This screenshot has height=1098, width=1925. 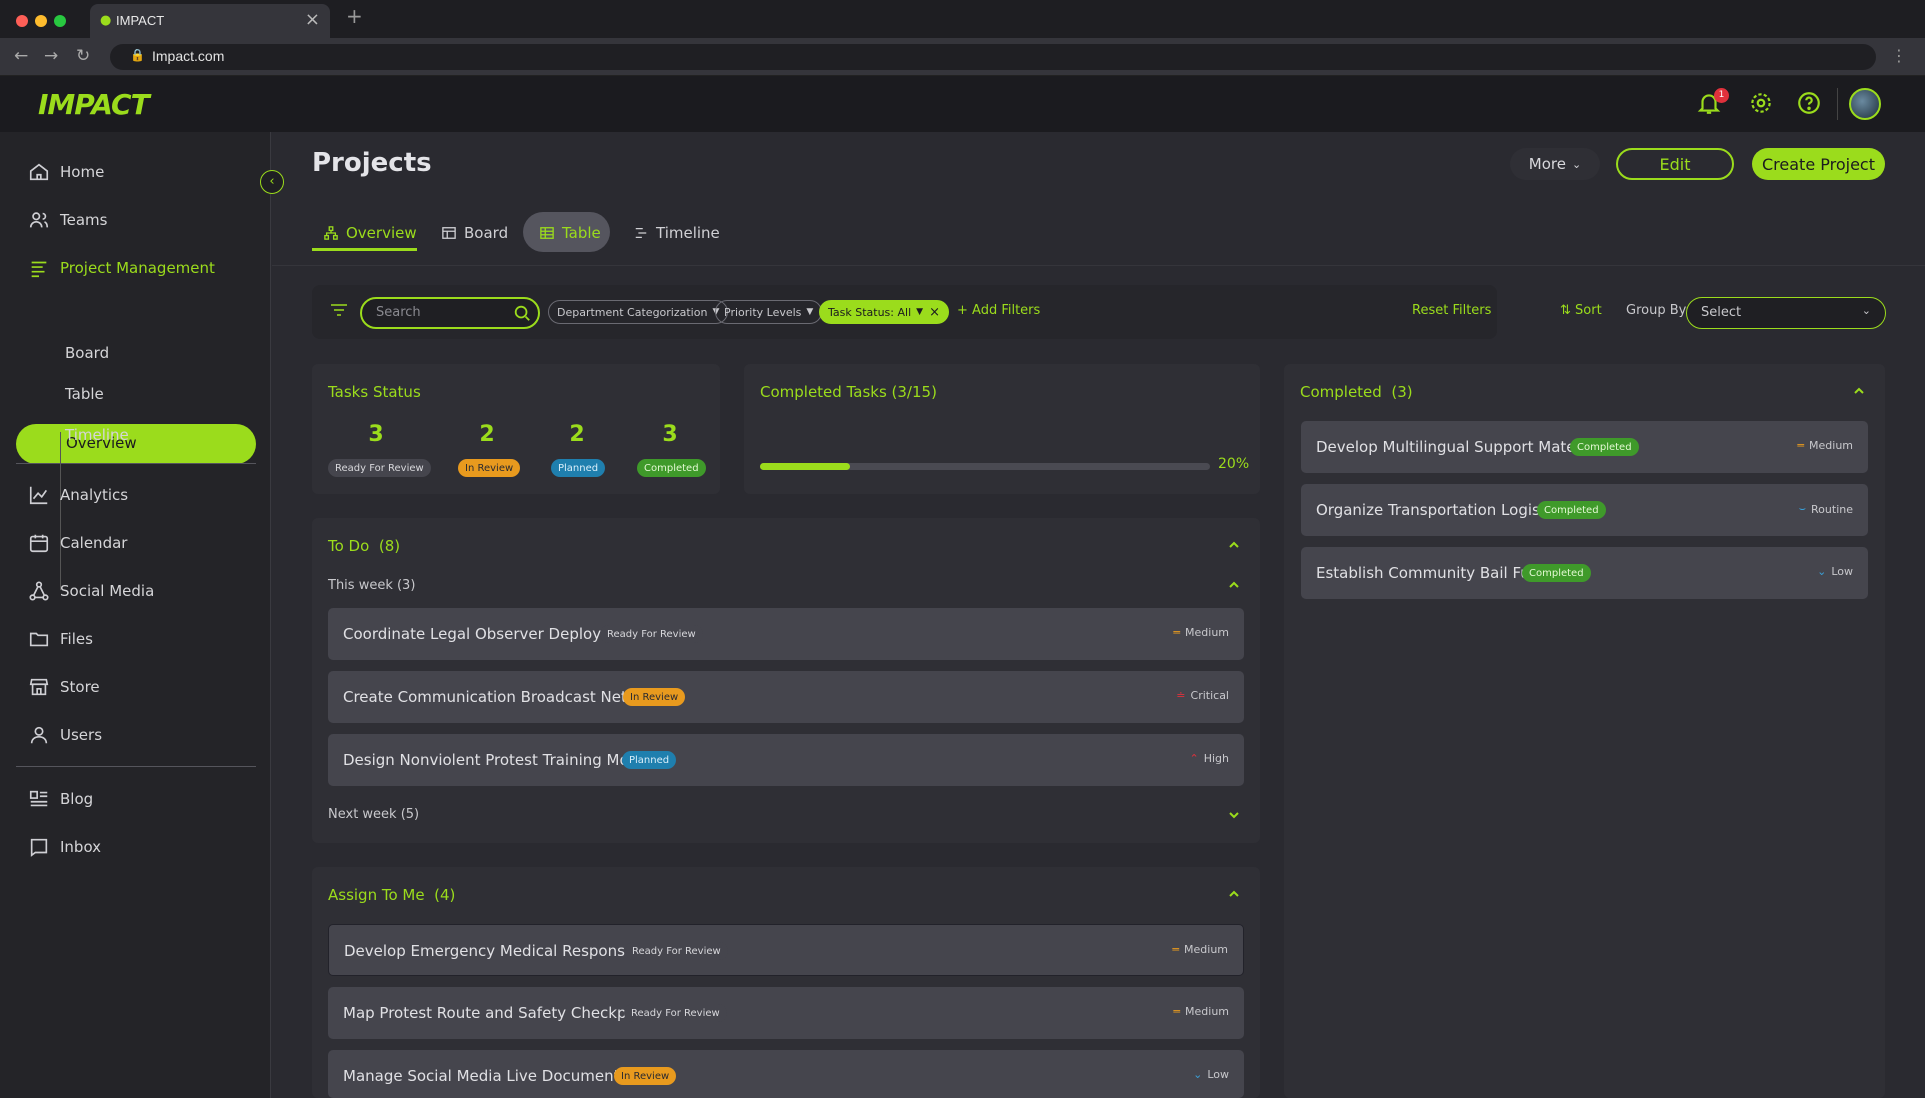 I want to click on tab-label: Board, so click(x=486, y=233).